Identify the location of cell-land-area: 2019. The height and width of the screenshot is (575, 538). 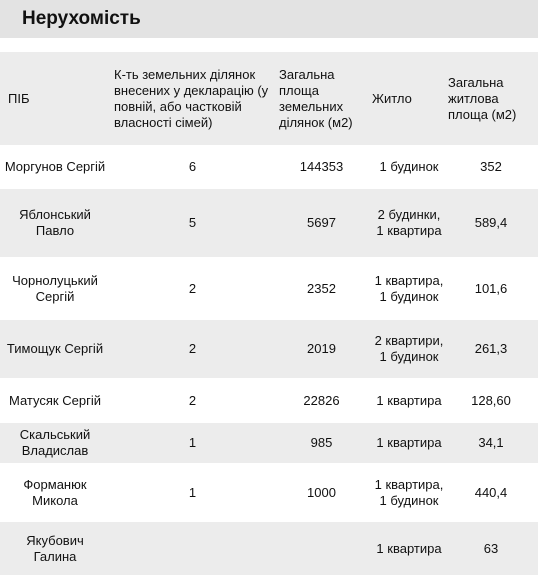
(321, 348).